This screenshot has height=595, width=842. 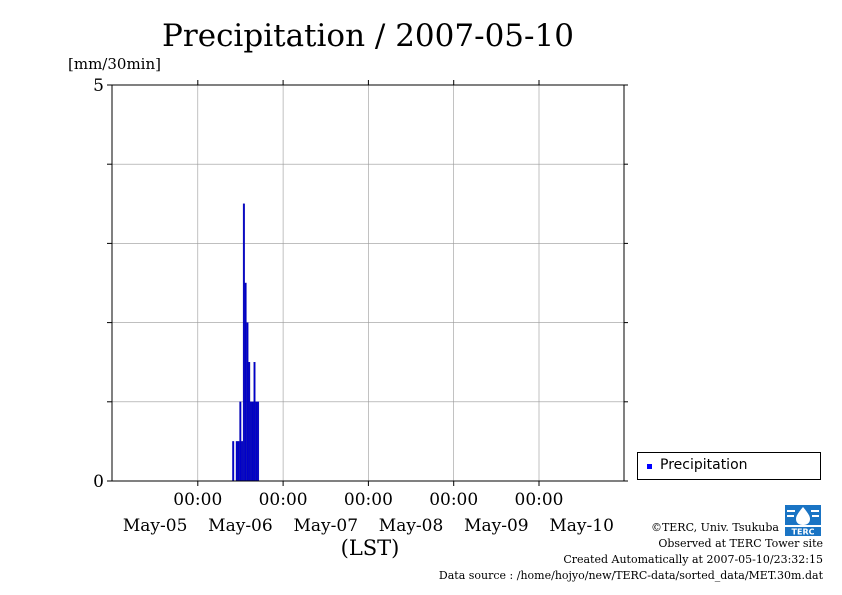 What do you see at coordinates (240, 526) in the screenshot?
I see `x-tick-date-label: May-06` at bounding box center [240, 526].